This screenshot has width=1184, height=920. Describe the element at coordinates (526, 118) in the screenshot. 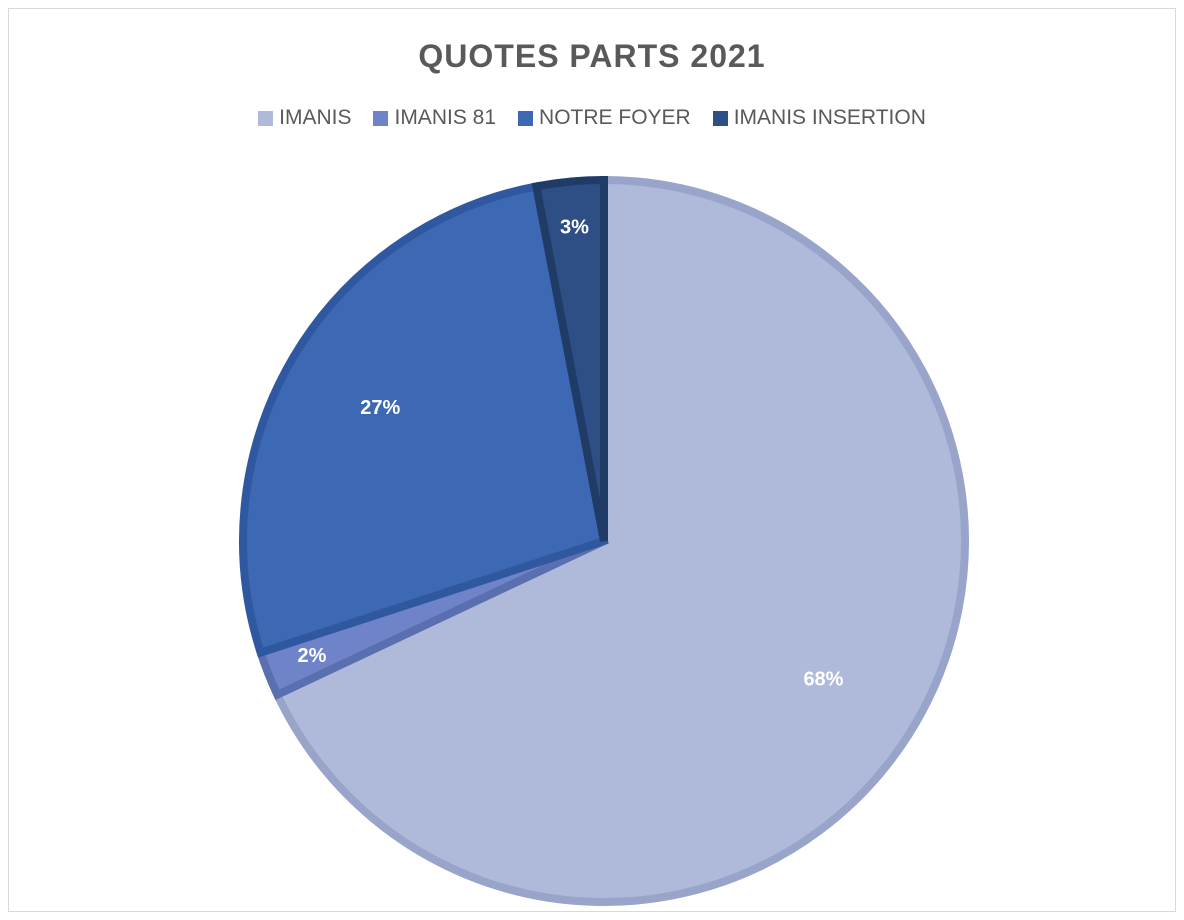

I see `legend-swatch-notre-foyer` at that location.